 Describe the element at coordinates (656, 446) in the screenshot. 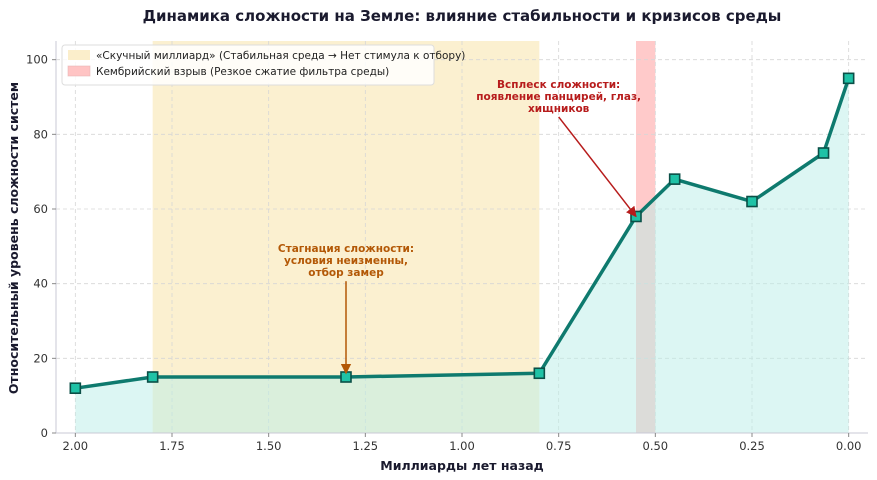

I see `x-tick-label: 0.50` at that location.